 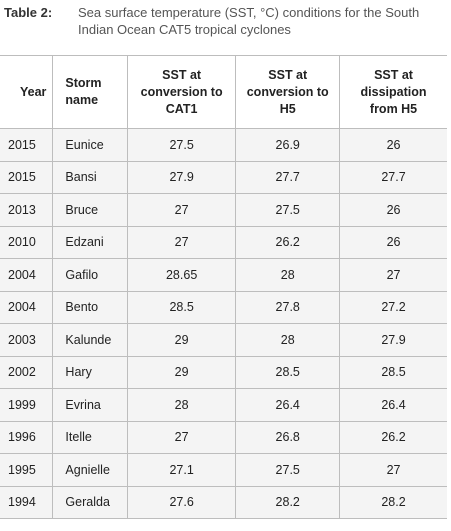 What do you see at coordinates (27, 92) in the screenshot?
I see `header-cell: Year` at bounding box center [27, 92].